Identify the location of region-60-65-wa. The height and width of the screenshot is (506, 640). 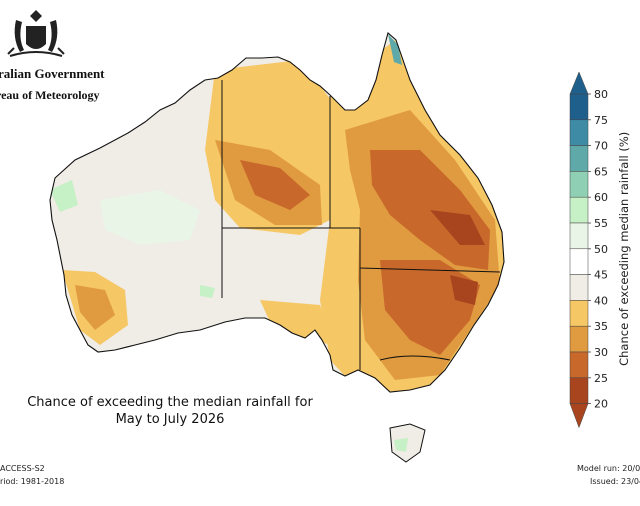
(64, 196).